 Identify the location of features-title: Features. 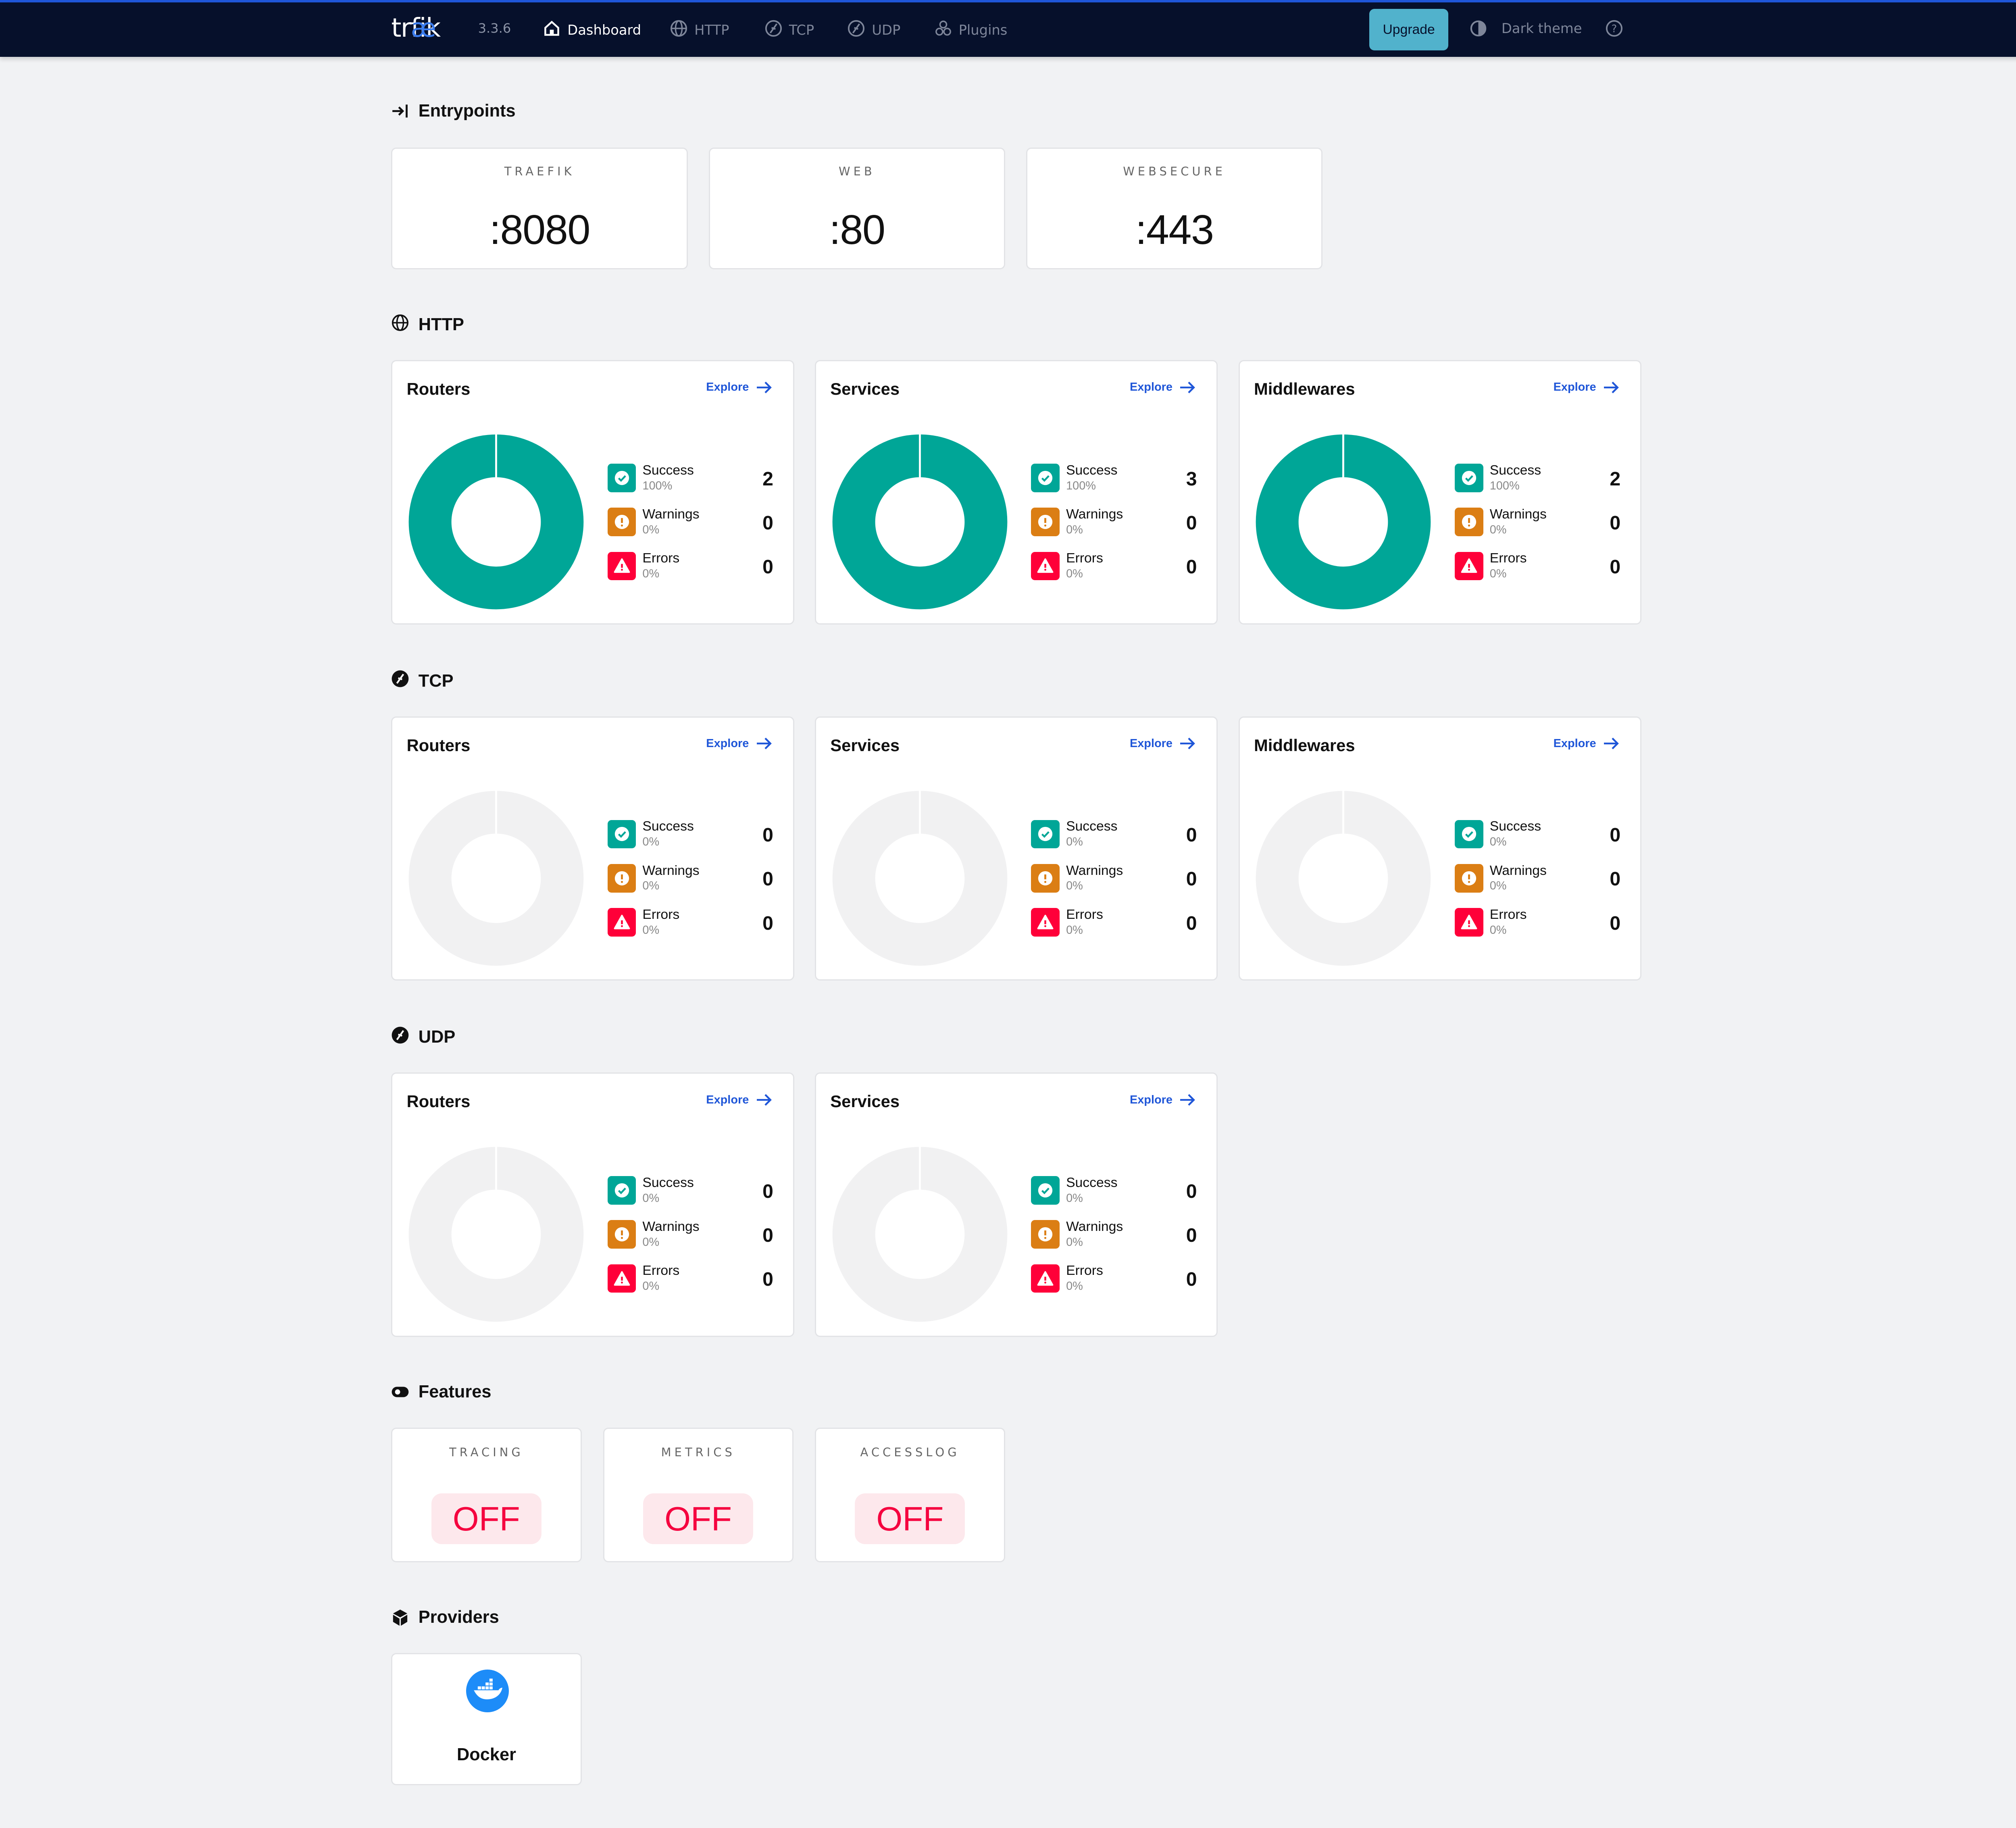
(455, 1392).